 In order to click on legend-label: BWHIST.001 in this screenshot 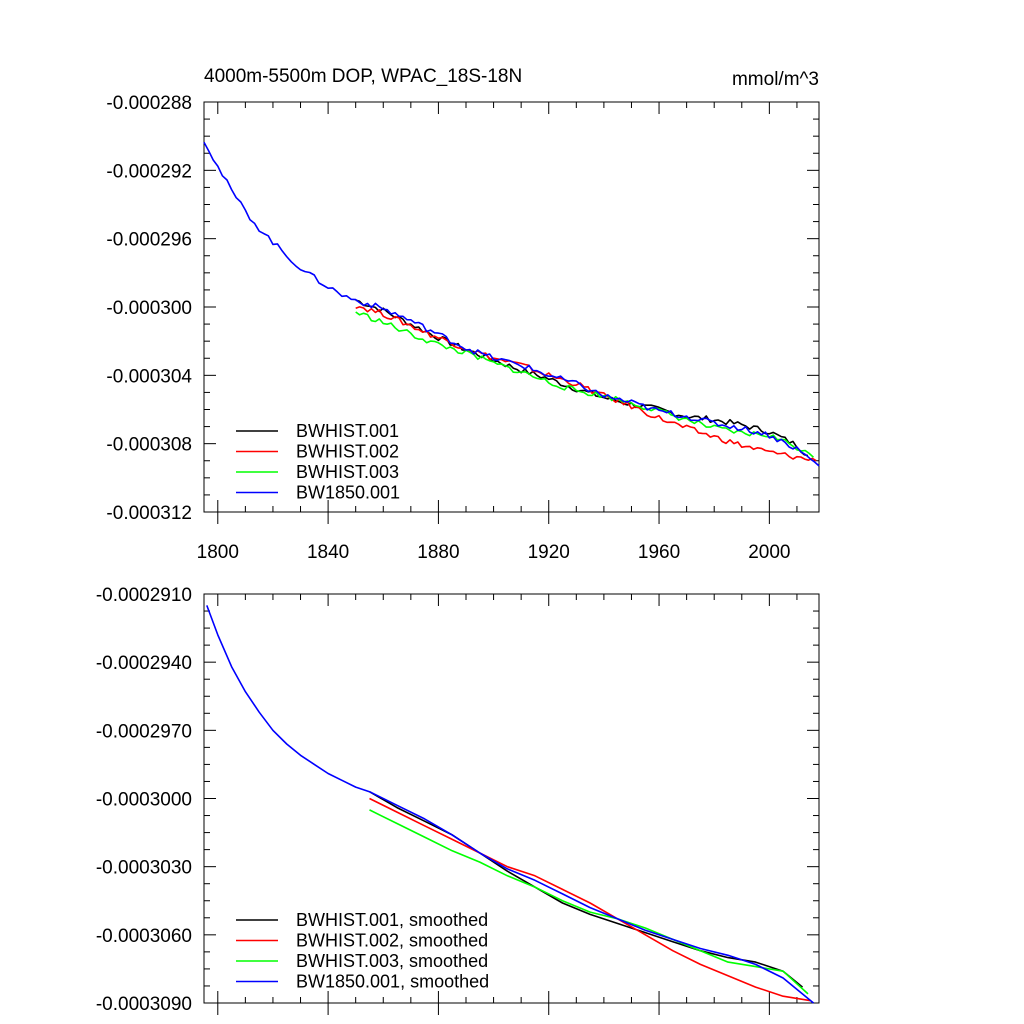, I will do `click(347, 431)`.